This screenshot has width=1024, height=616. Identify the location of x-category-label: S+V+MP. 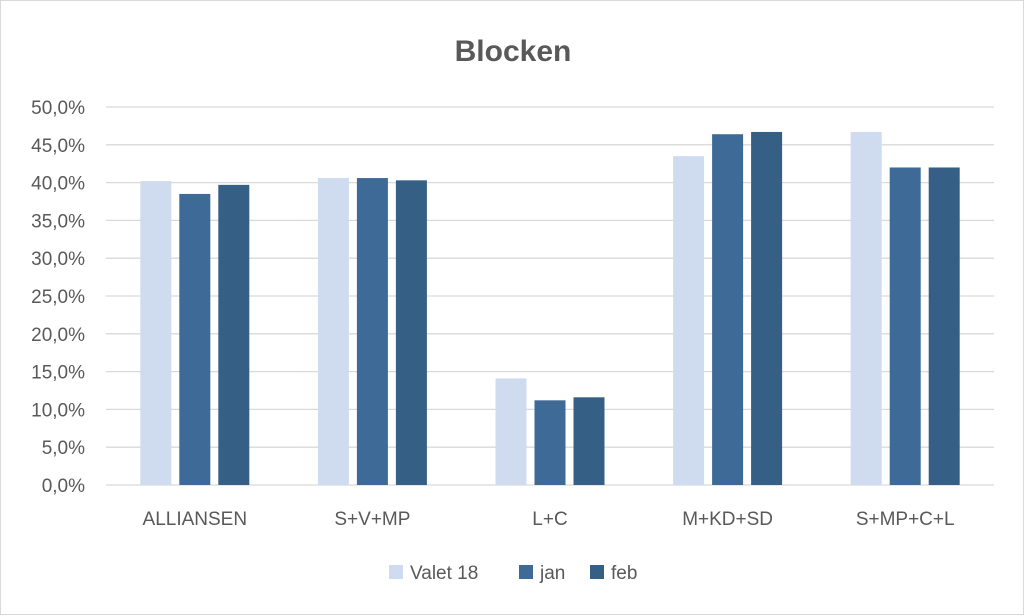
(372, 519).